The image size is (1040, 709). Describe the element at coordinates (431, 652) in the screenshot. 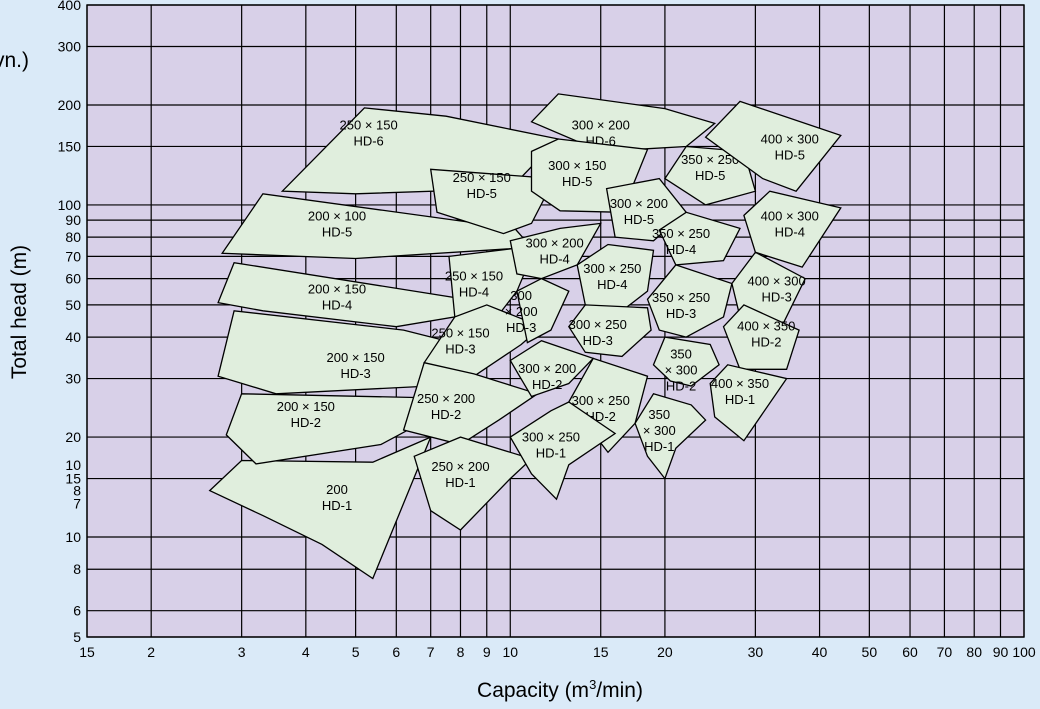

I see `x-tick-label: 7` at that location.